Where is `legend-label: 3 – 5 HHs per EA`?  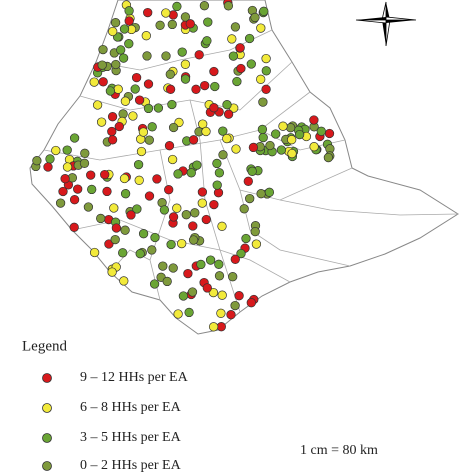
legend-label: 3 – 5 HHs per EA is located at coordinates (131, 437).